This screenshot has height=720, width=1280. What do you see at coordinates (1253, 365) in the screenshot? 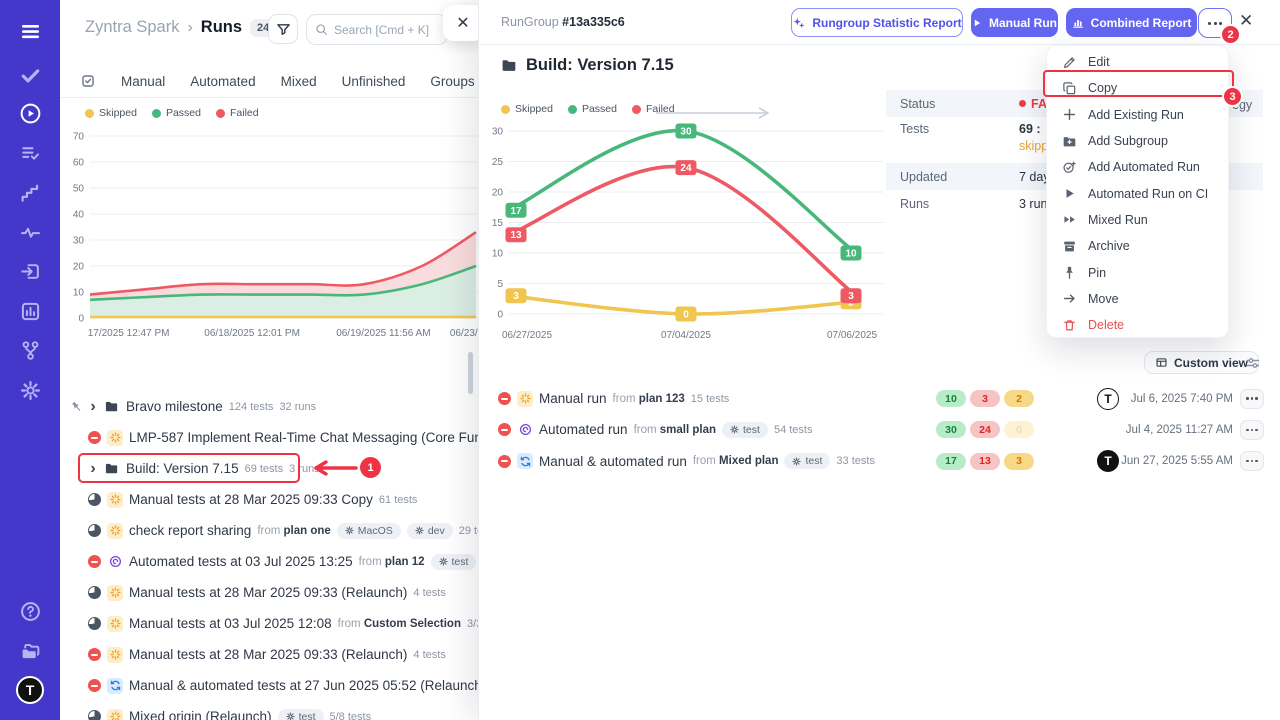
I see `view-settings-icon` at bounding box center [1253, 365].